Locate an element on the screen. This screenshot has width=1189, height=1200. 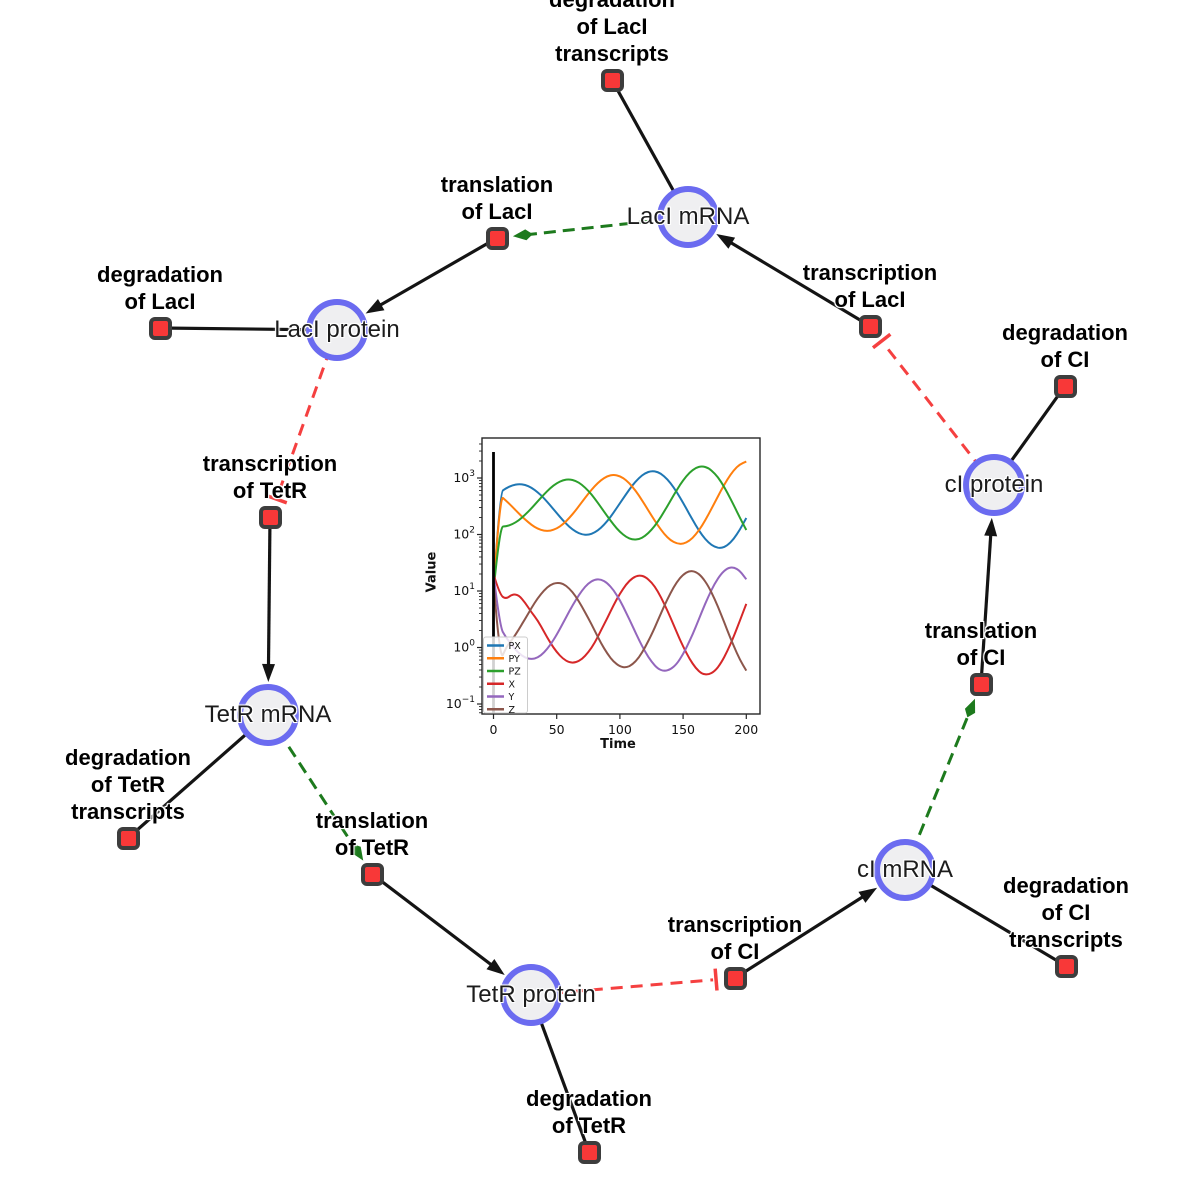
species-node-laci-protein is located at coordinates (337, 330).